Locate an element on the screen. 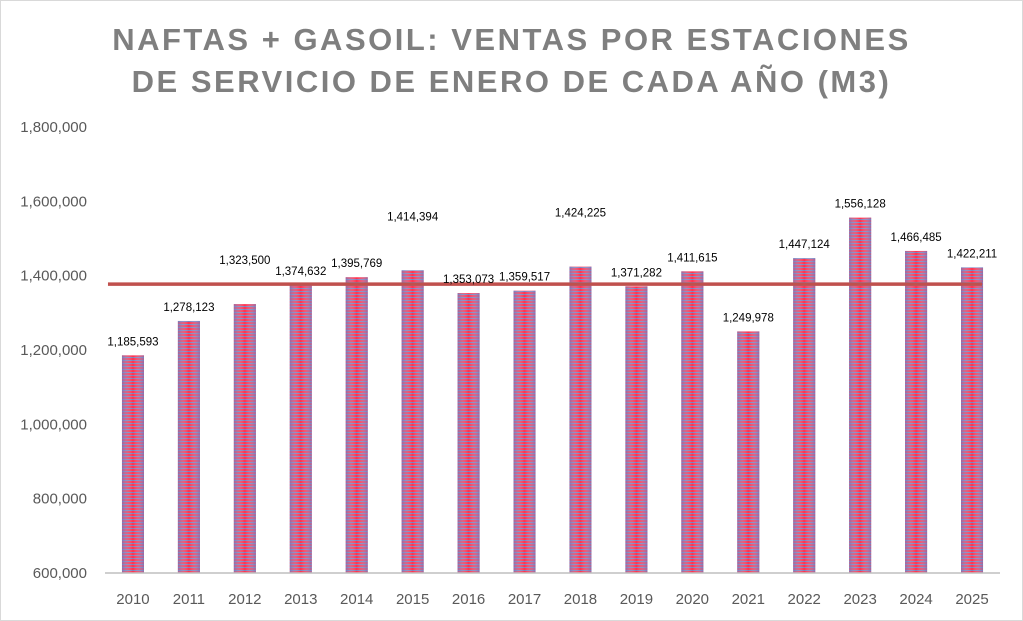  bar-shade-2019 is located at coordinates (636, 429).